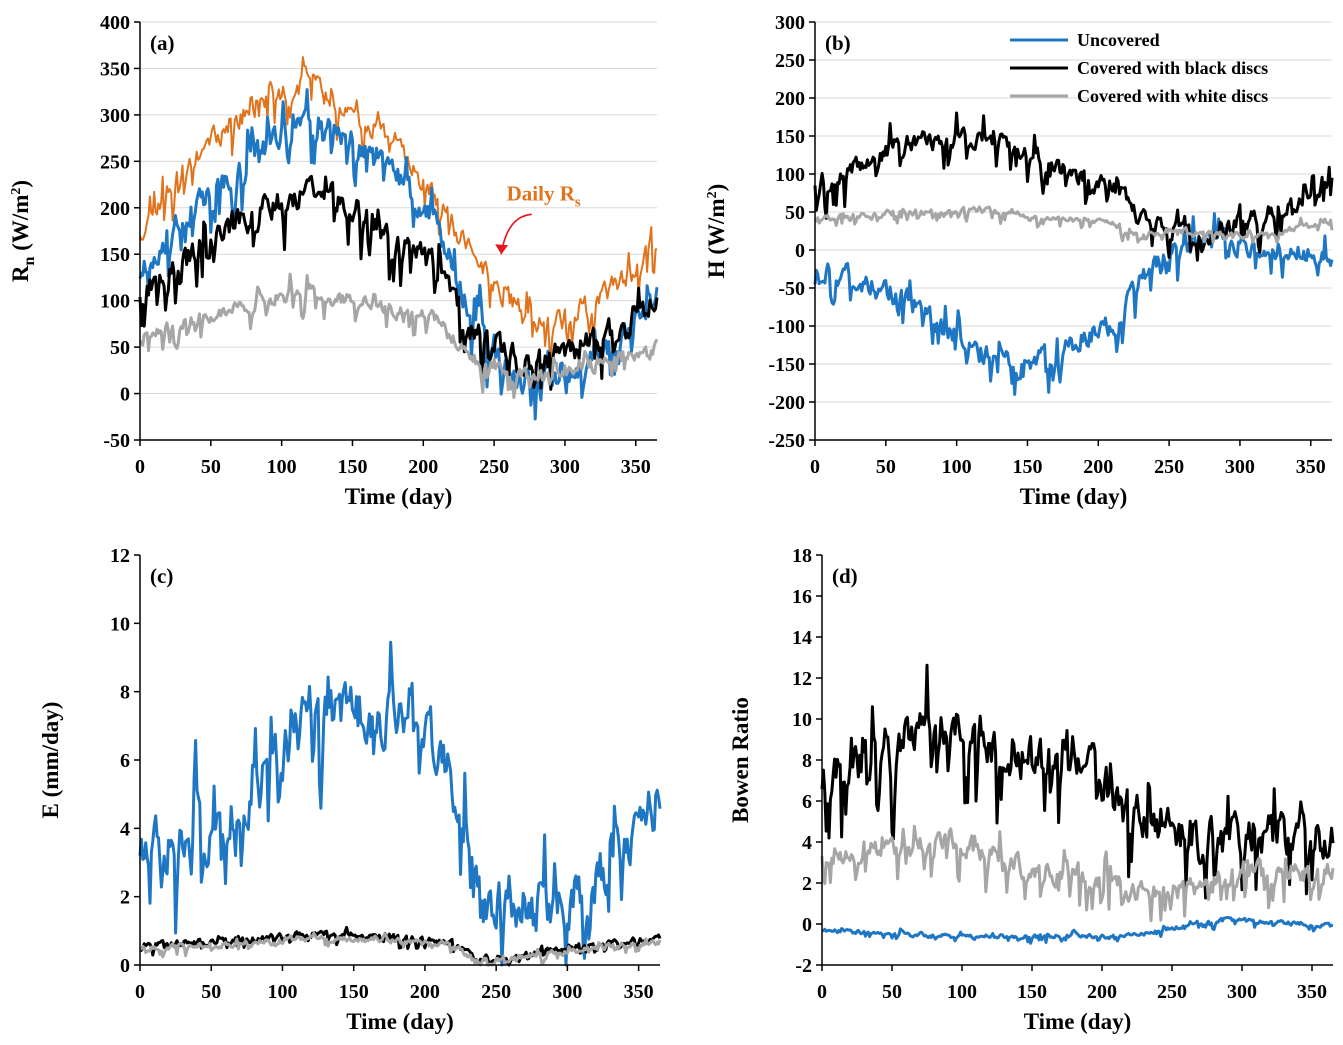 The height and width of the screenshot is (1045, 1343). Describe the element at coordinates (1172, 96) in the screenshot. I see `legend-label-white_discs: Covered with white discs` at that location.